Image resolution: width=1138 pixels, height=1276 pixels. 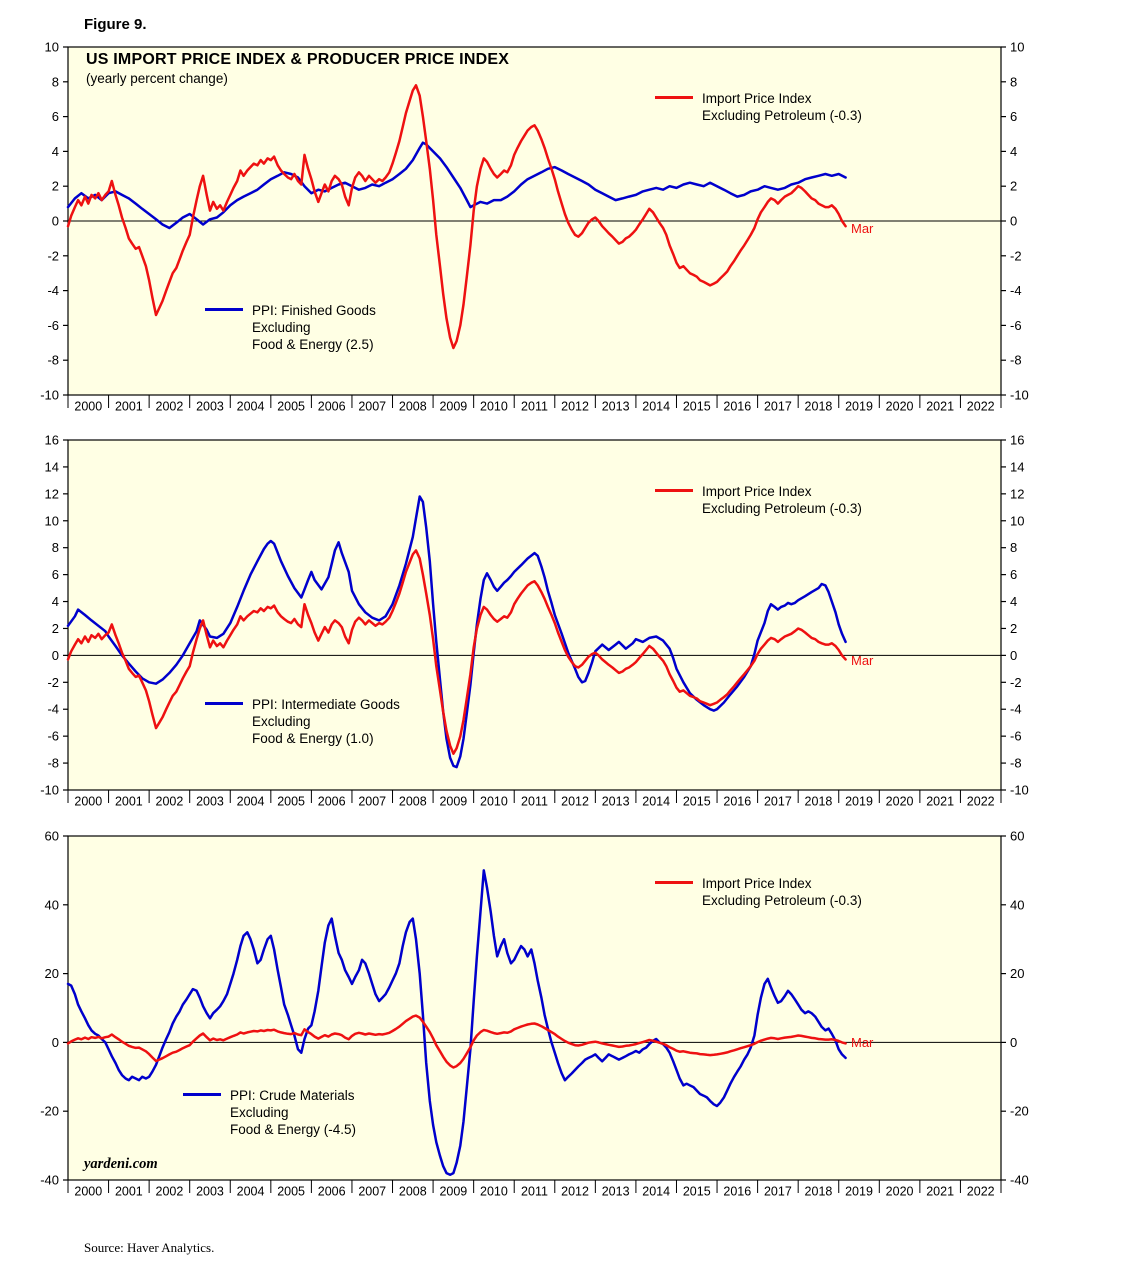 What do you see at coordinates (115, 24) in the screenshot?
I see `figure-label: Figure 9.` at bounding box center [115, 24].